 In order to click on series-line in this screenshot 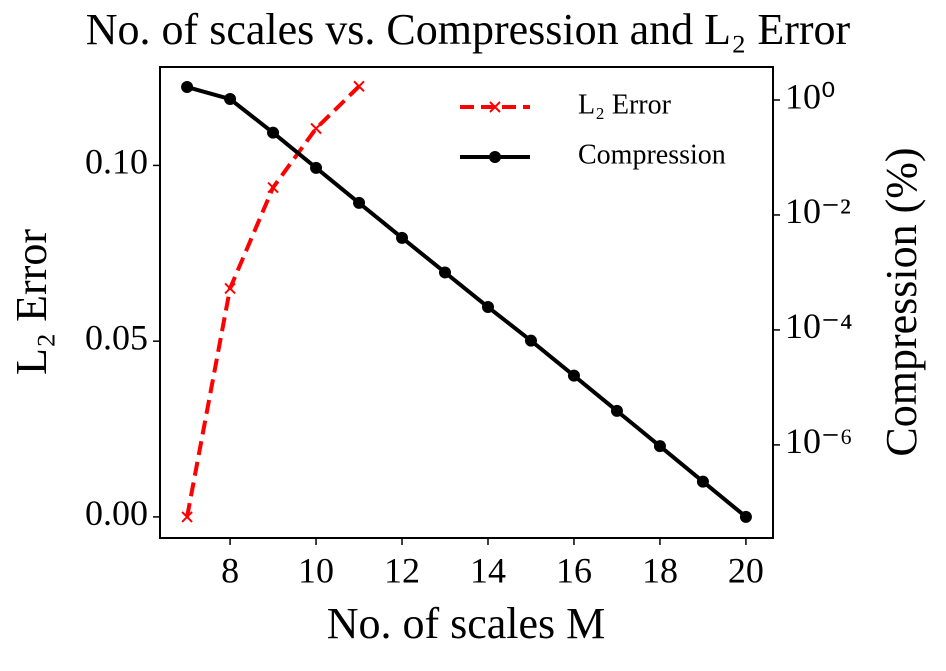, I will do `click(273, 301)`.